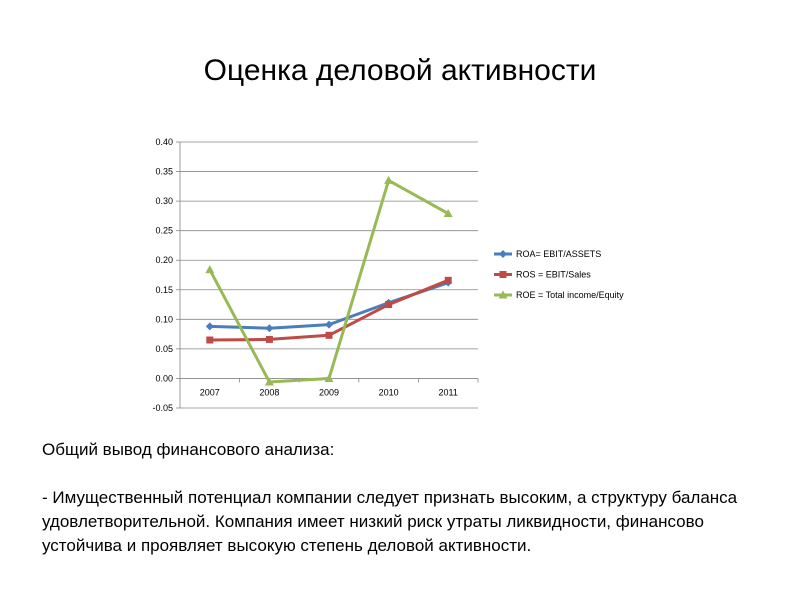 This screenshot has height=600, width=800. Describe the element at coordinates (210, 392) in the screenshot. I see `x-tick-label: 2007` at that location.